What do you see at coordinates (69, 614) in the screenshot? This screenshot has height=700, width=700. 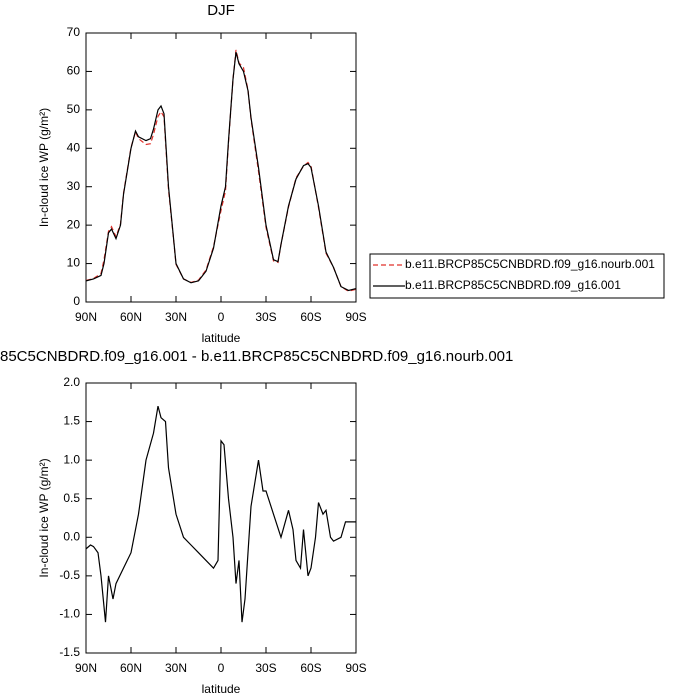 I see `y-tick-label: -1.0` at bounding box center [69, 614].